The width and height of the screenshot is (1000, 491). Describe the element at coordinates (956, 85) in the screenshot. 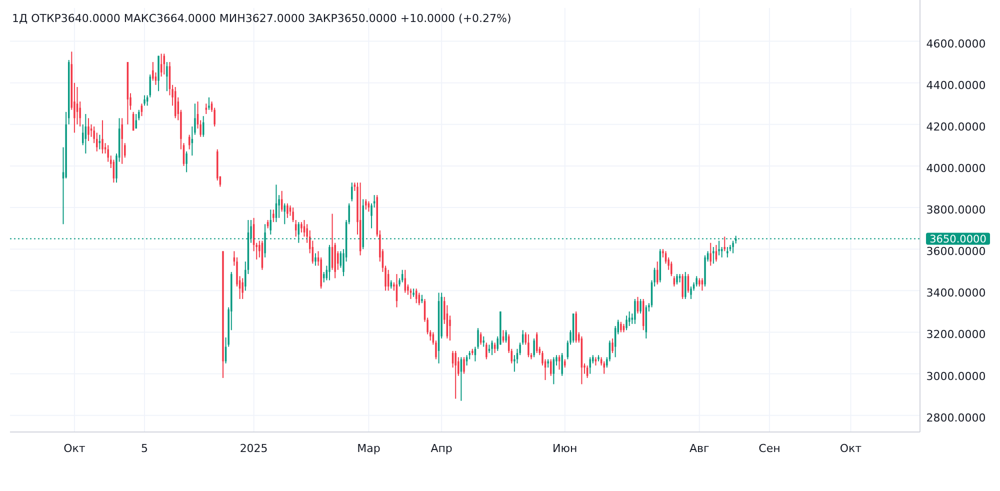

I see `y-tick-label: 4400.0000` at that location.